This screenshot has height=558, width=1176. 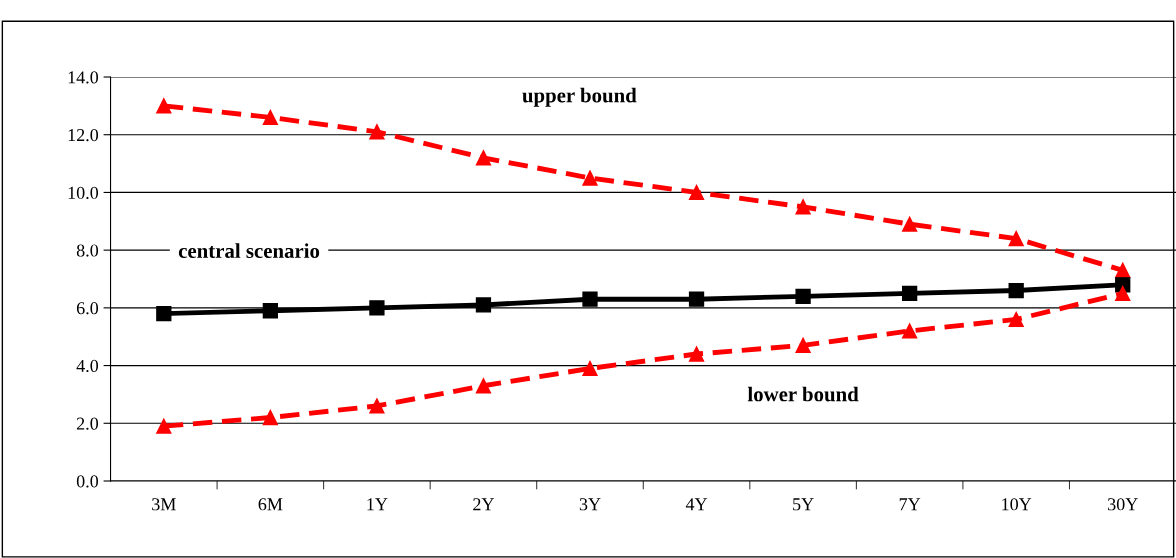 I want to click on y-tick-label: 14.0, so click(x=83, y=77).